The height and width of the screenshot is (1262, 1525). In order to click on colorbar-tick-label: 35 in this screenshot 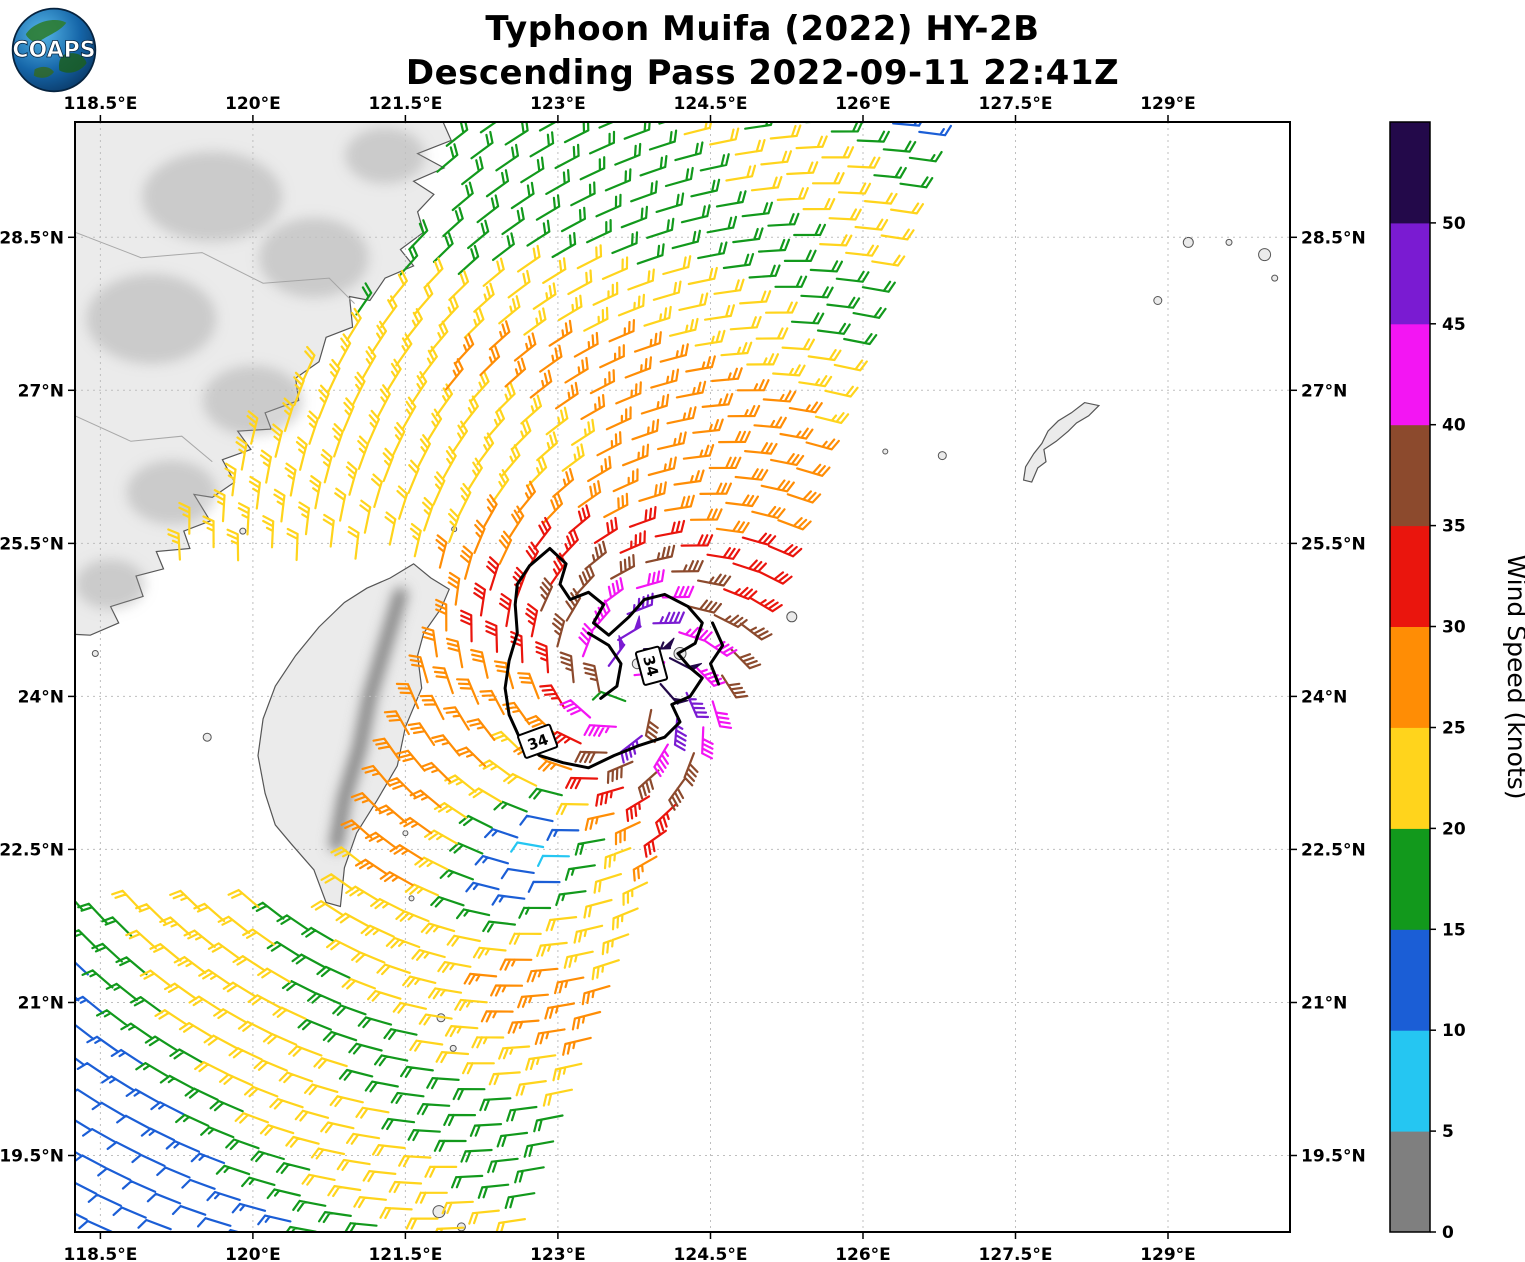, I will do `click(1454, 527)`.